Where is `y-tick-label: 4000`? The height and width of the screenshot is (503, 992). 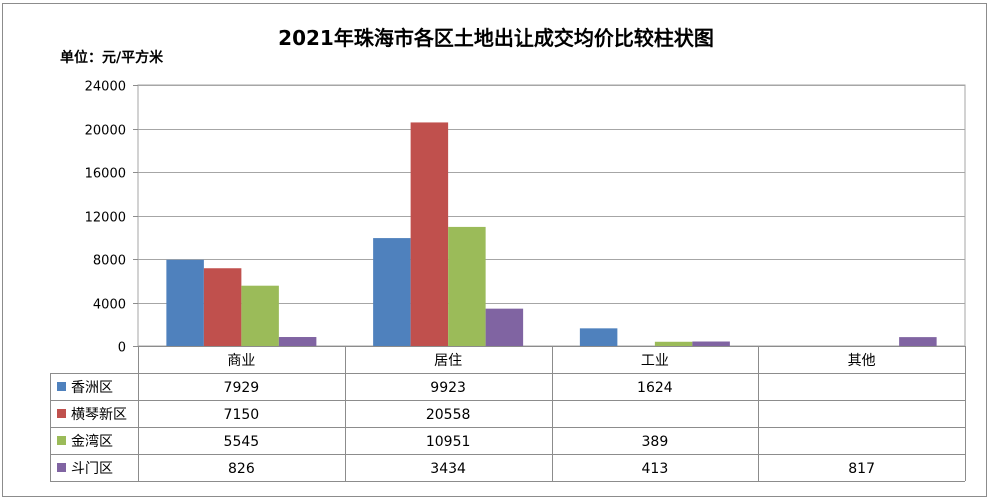
y-tick-label: 4000 is located at coordinates (109, 305).